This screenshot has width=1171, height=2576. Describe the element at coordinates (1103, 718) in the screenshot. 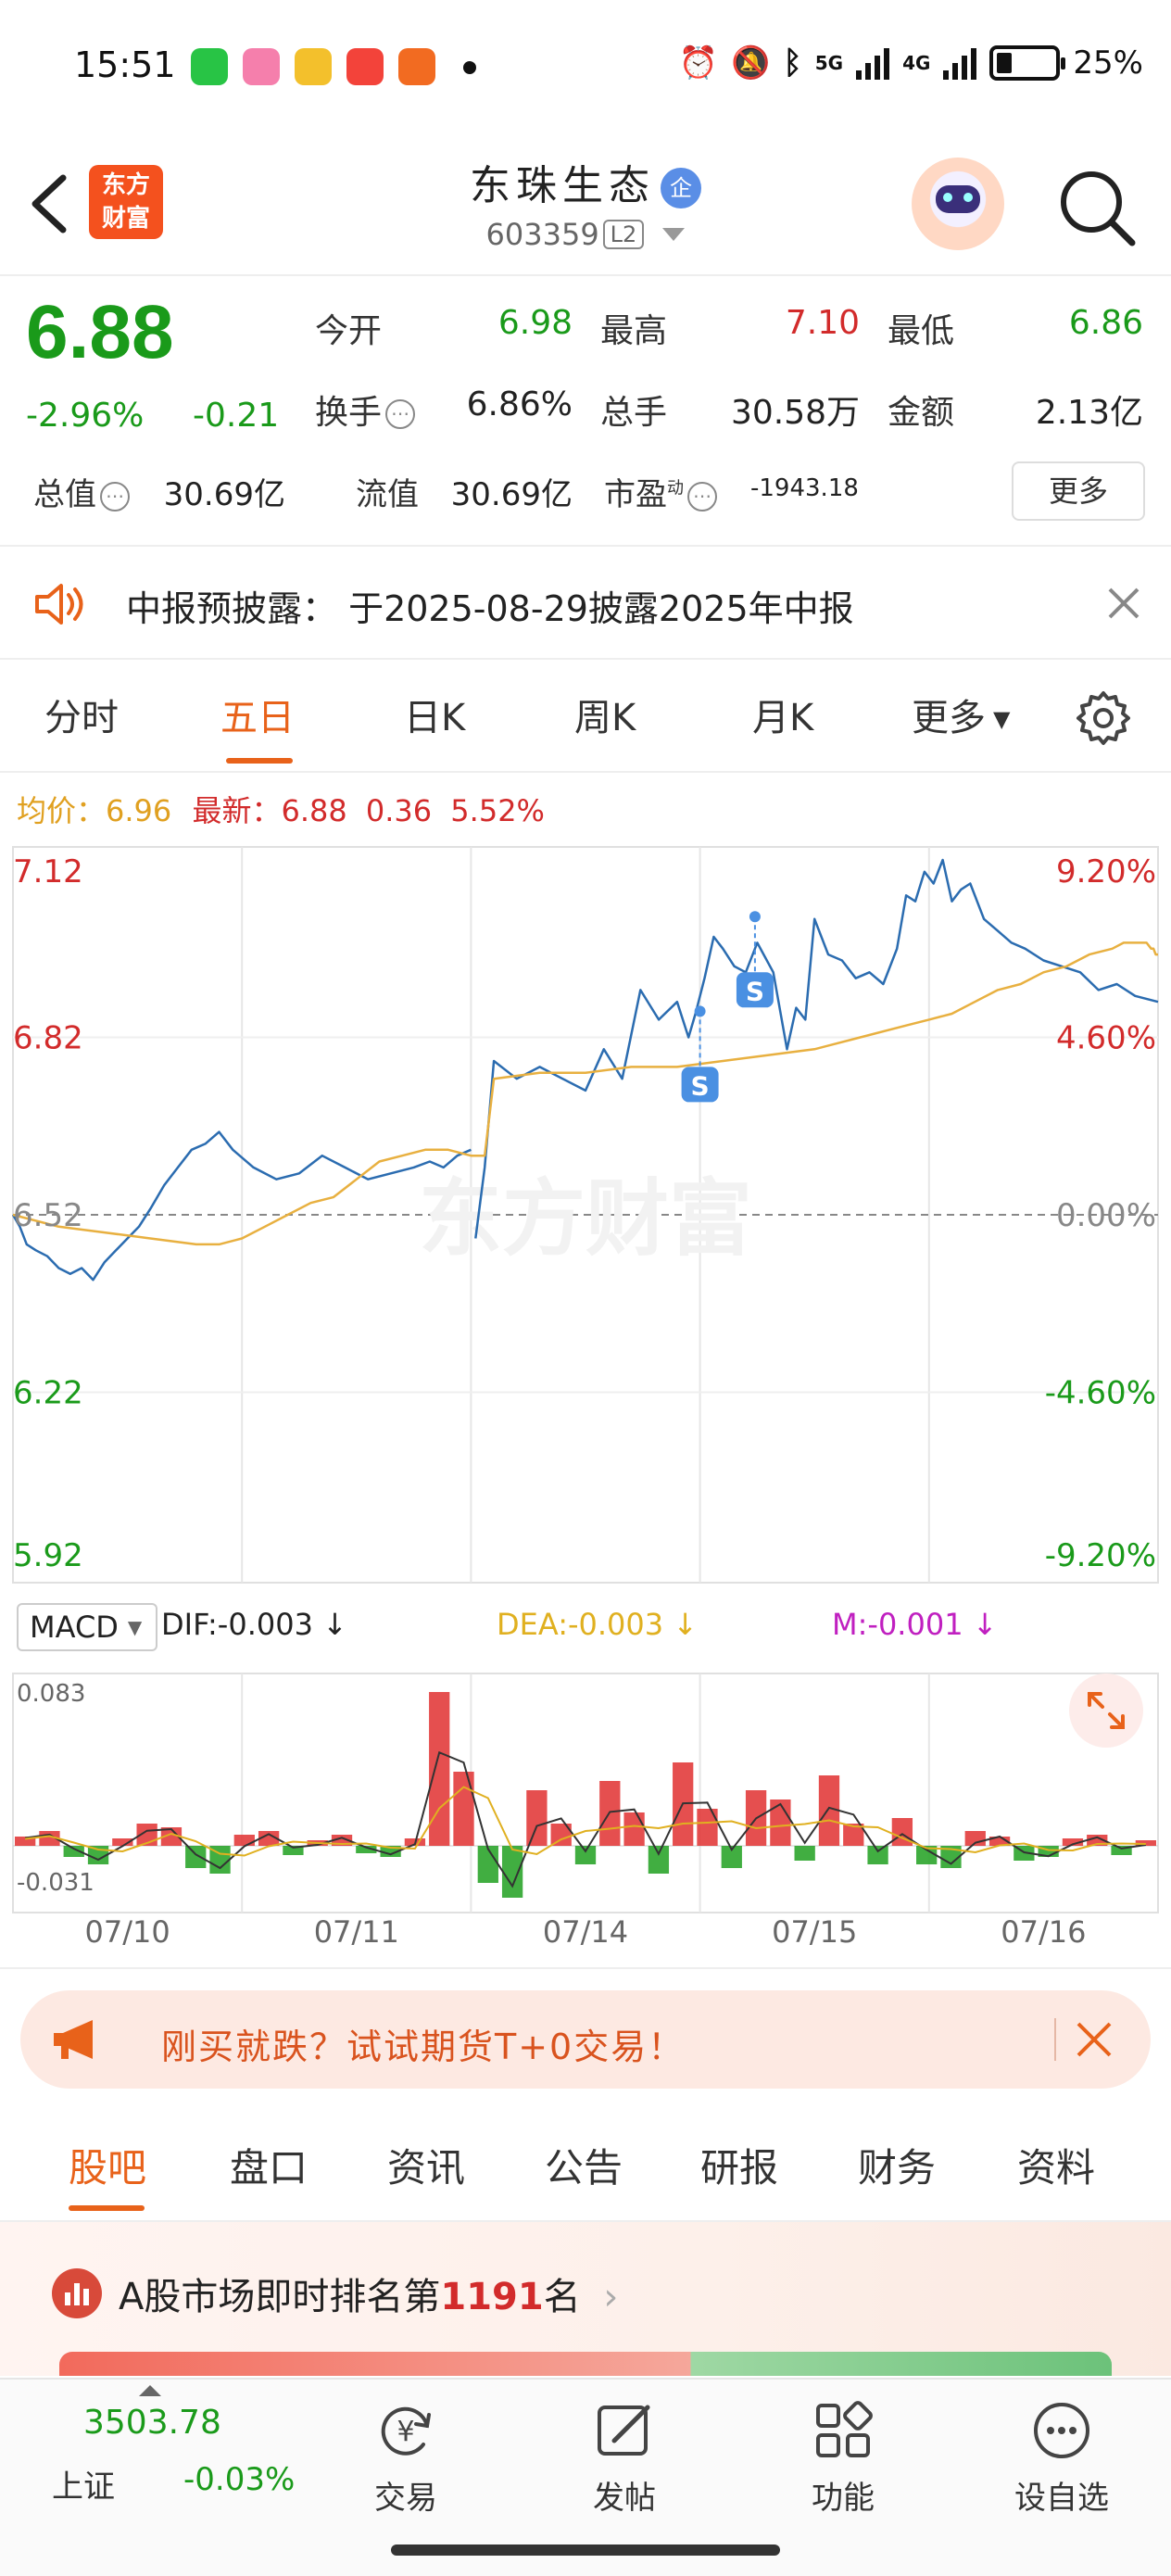

I see `gear-icon` at that location.